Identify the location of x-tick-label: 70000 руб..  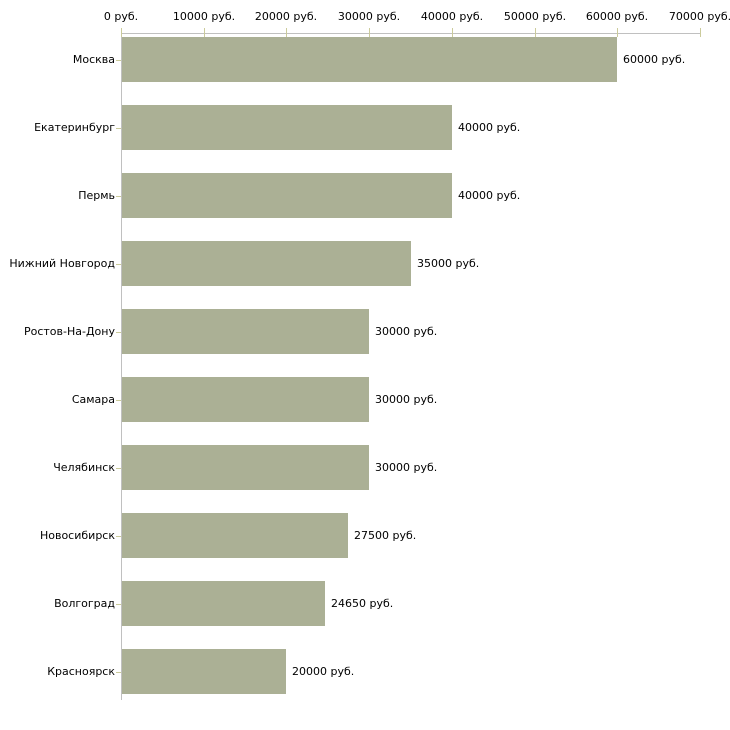
(699, 16).